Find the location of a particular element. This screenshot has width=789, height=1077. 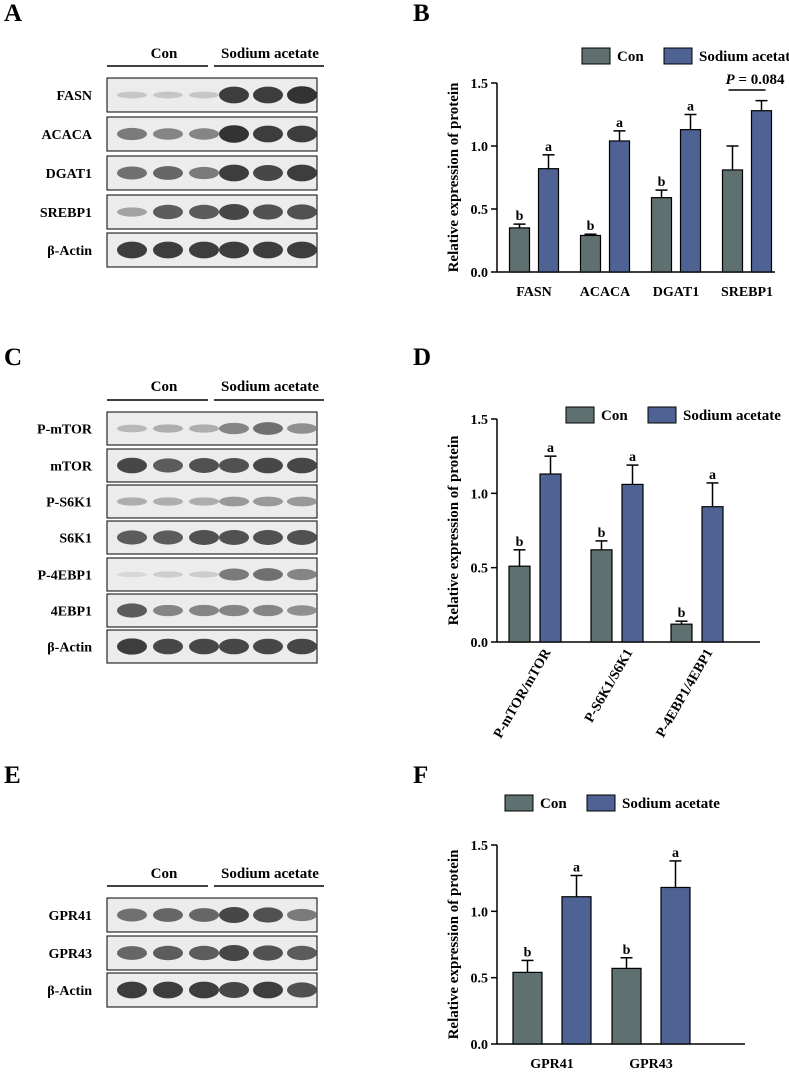

blot-row: GPR41 is located at coordinates (183, 915).